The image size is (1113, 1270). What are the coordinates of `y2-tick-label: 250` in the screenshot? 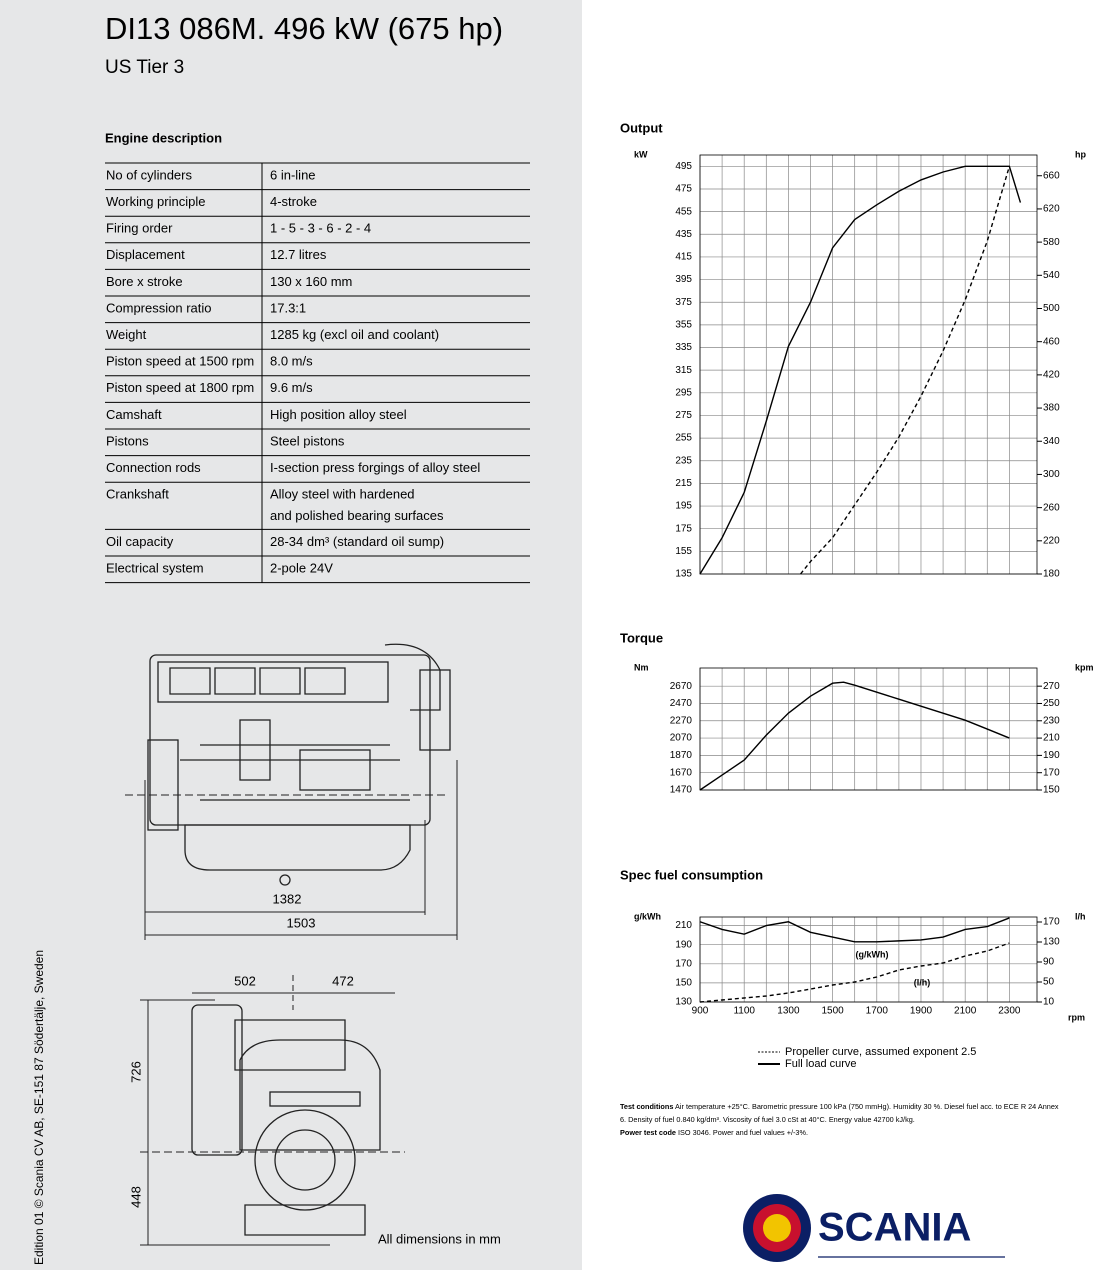 It's located at (1051, 703).